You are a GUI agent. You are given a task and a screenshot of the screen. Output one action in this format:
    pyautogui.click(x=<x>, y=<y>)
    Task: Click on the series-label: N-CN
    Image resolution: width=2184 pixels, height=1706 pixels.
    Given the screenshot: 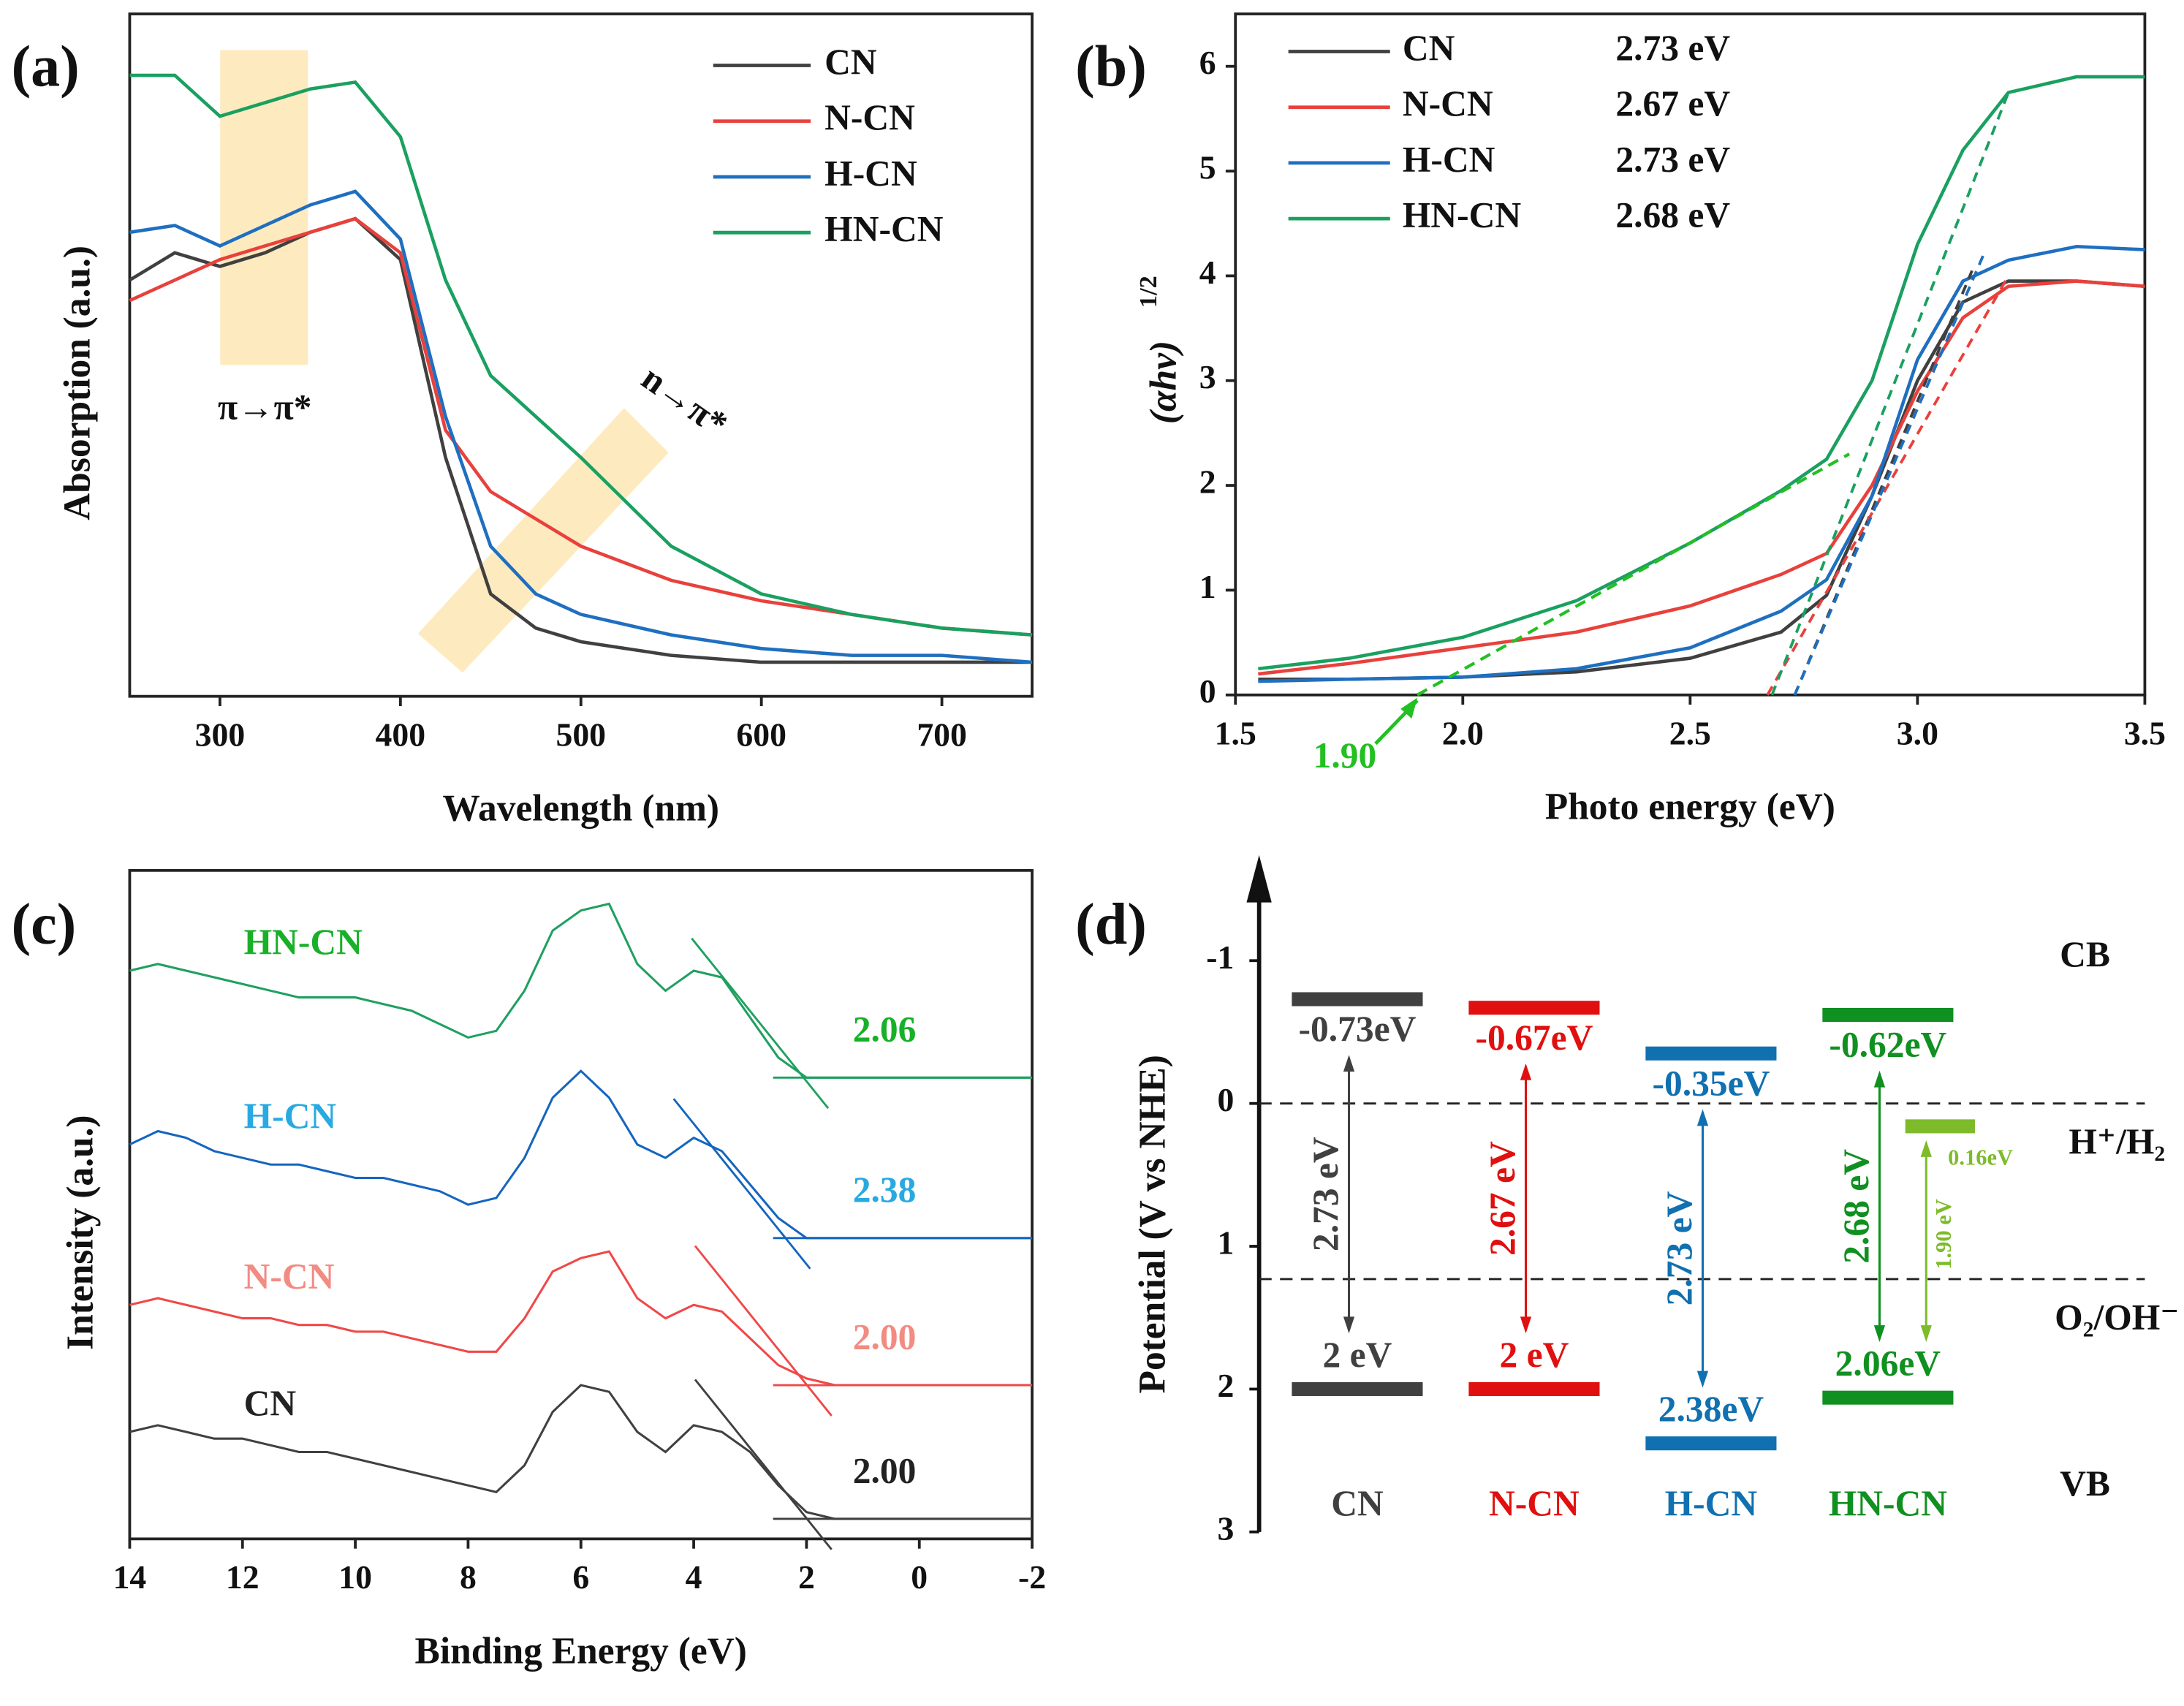 What is the action you would take?
    pyautogui.click(x=289, y=1276)
    